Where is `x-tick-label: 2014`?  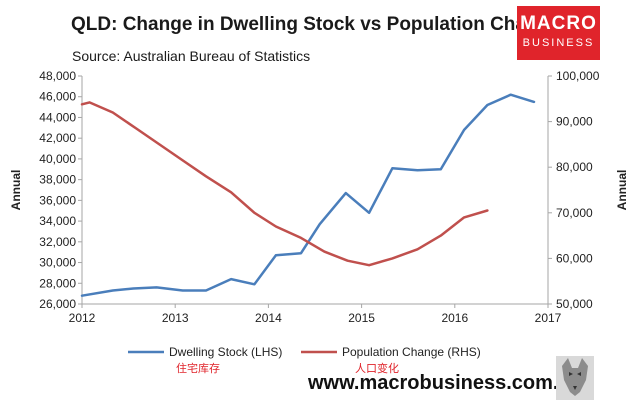 x-tick-label: 2014 is located at coordinates (268, 318).